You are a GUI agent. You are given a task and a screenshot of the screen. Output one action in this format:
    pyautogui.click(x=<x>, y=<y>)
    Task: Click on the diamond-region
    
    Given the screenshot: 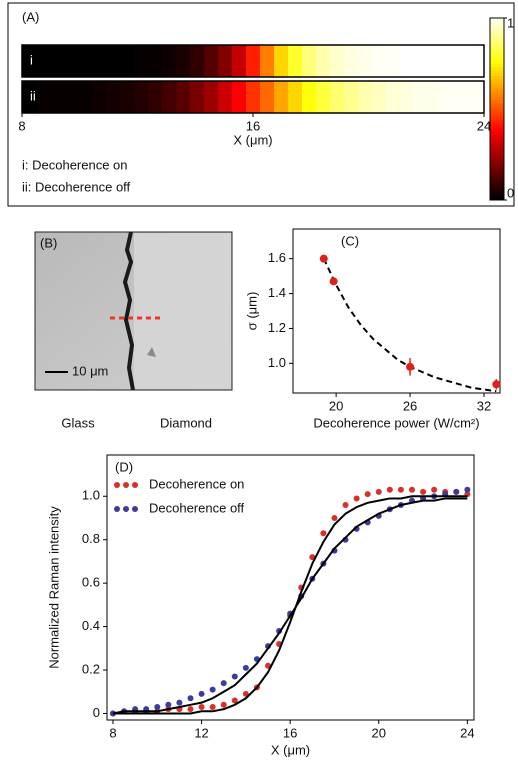 What is the action you would take?
    pyautogui.click(x=182, y=311)
    